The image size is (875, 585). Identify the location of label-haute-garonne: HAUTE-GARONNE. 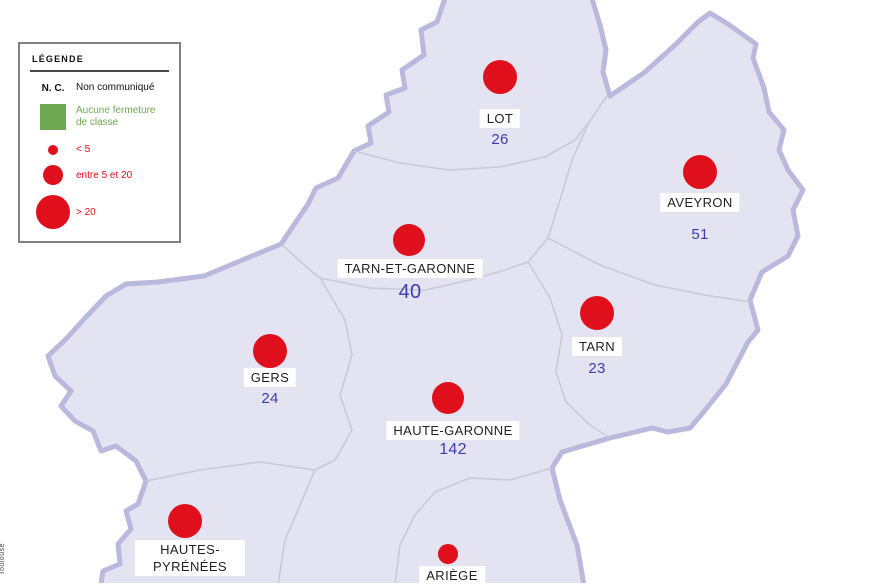
(453, 430).